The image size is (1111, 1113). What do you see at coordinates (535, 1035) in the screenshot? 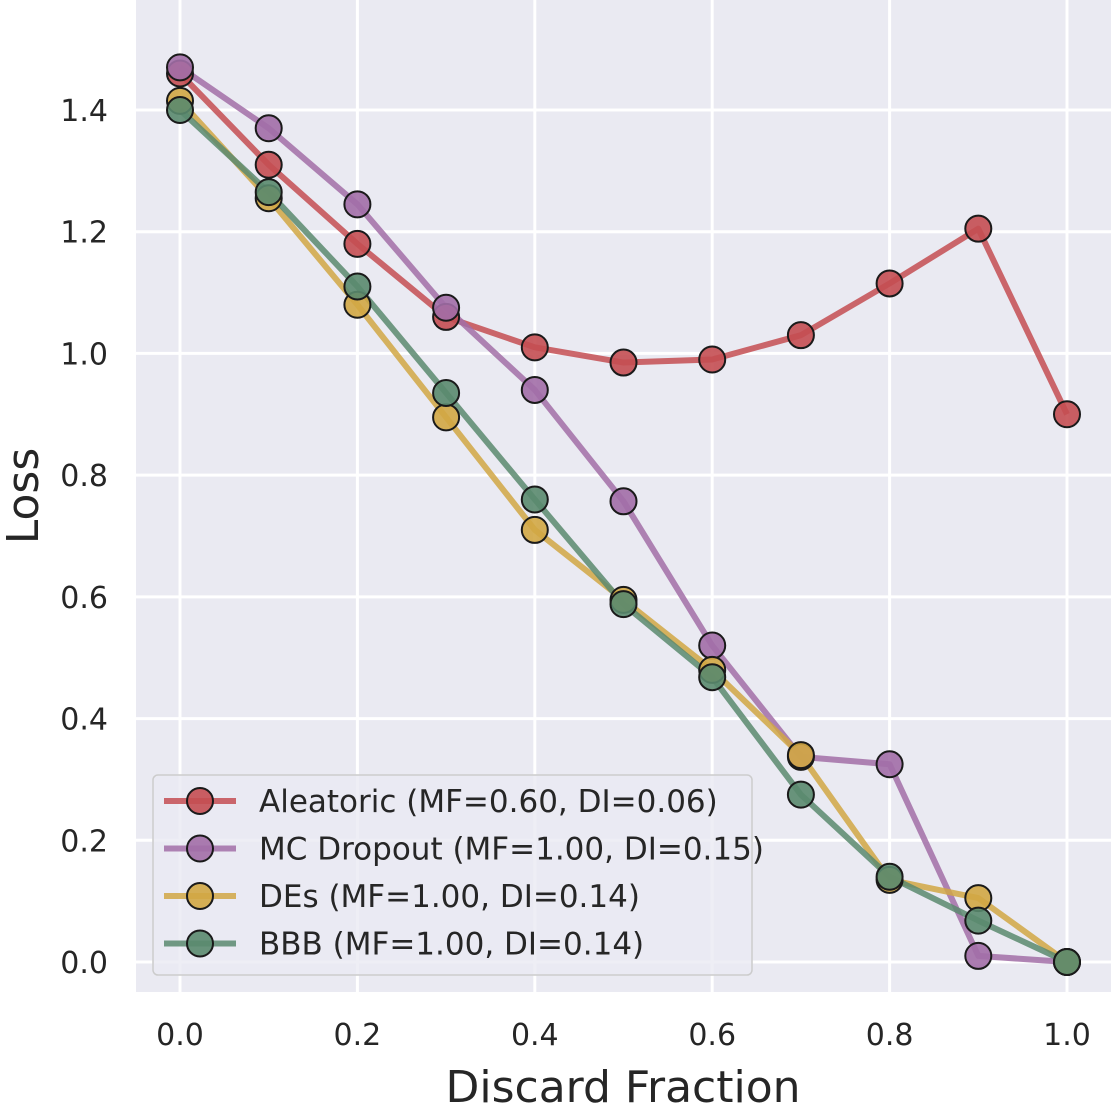
I see `x-tick-label: 0.4` at bounding box center [535, 1035].